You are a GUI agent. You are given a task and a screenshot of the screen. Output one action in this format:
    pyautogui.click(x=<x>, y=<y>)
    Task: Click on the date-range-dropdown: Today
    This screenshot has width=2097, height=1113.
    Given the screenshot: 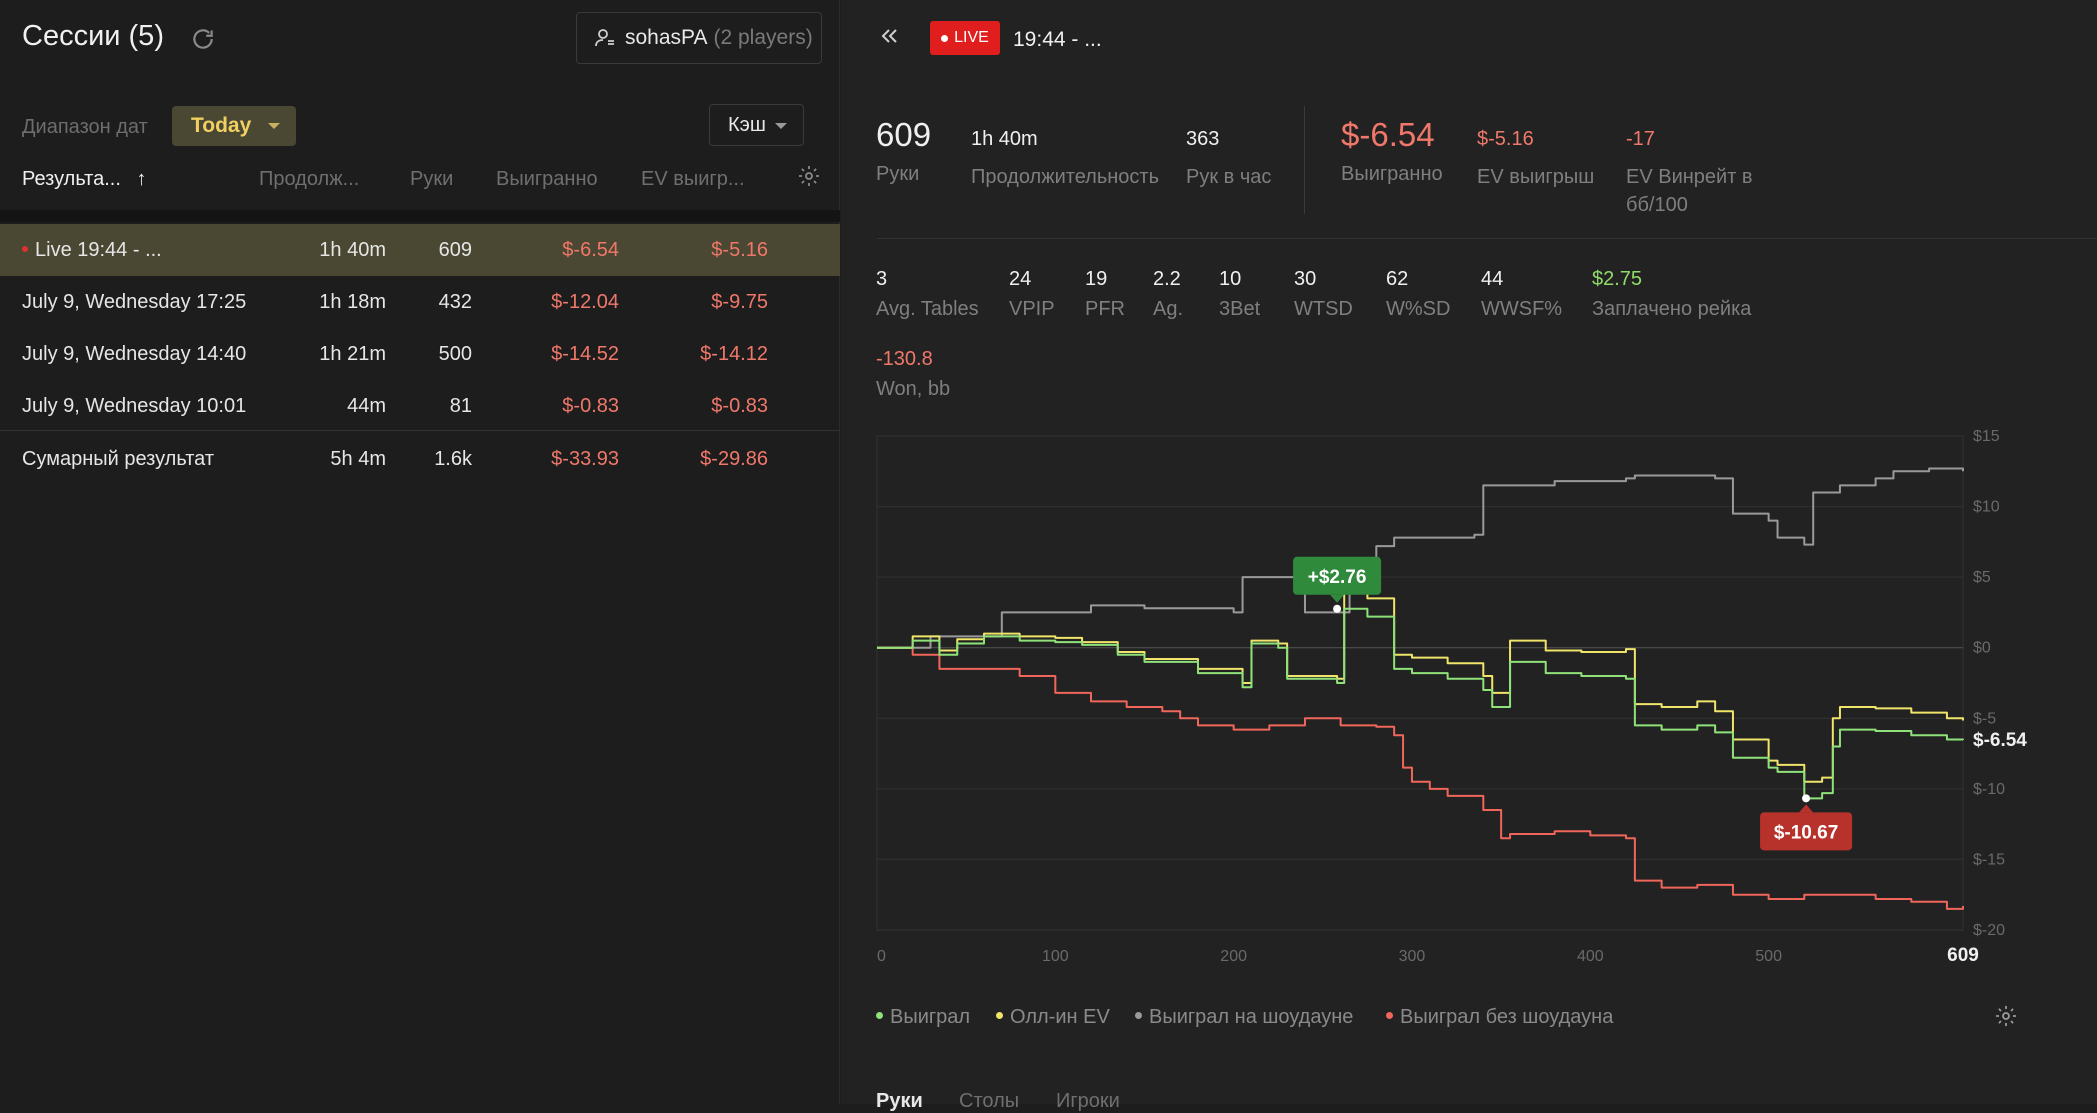 What is the action you would take?
    pyautogui.click(x=234, y=126)
    